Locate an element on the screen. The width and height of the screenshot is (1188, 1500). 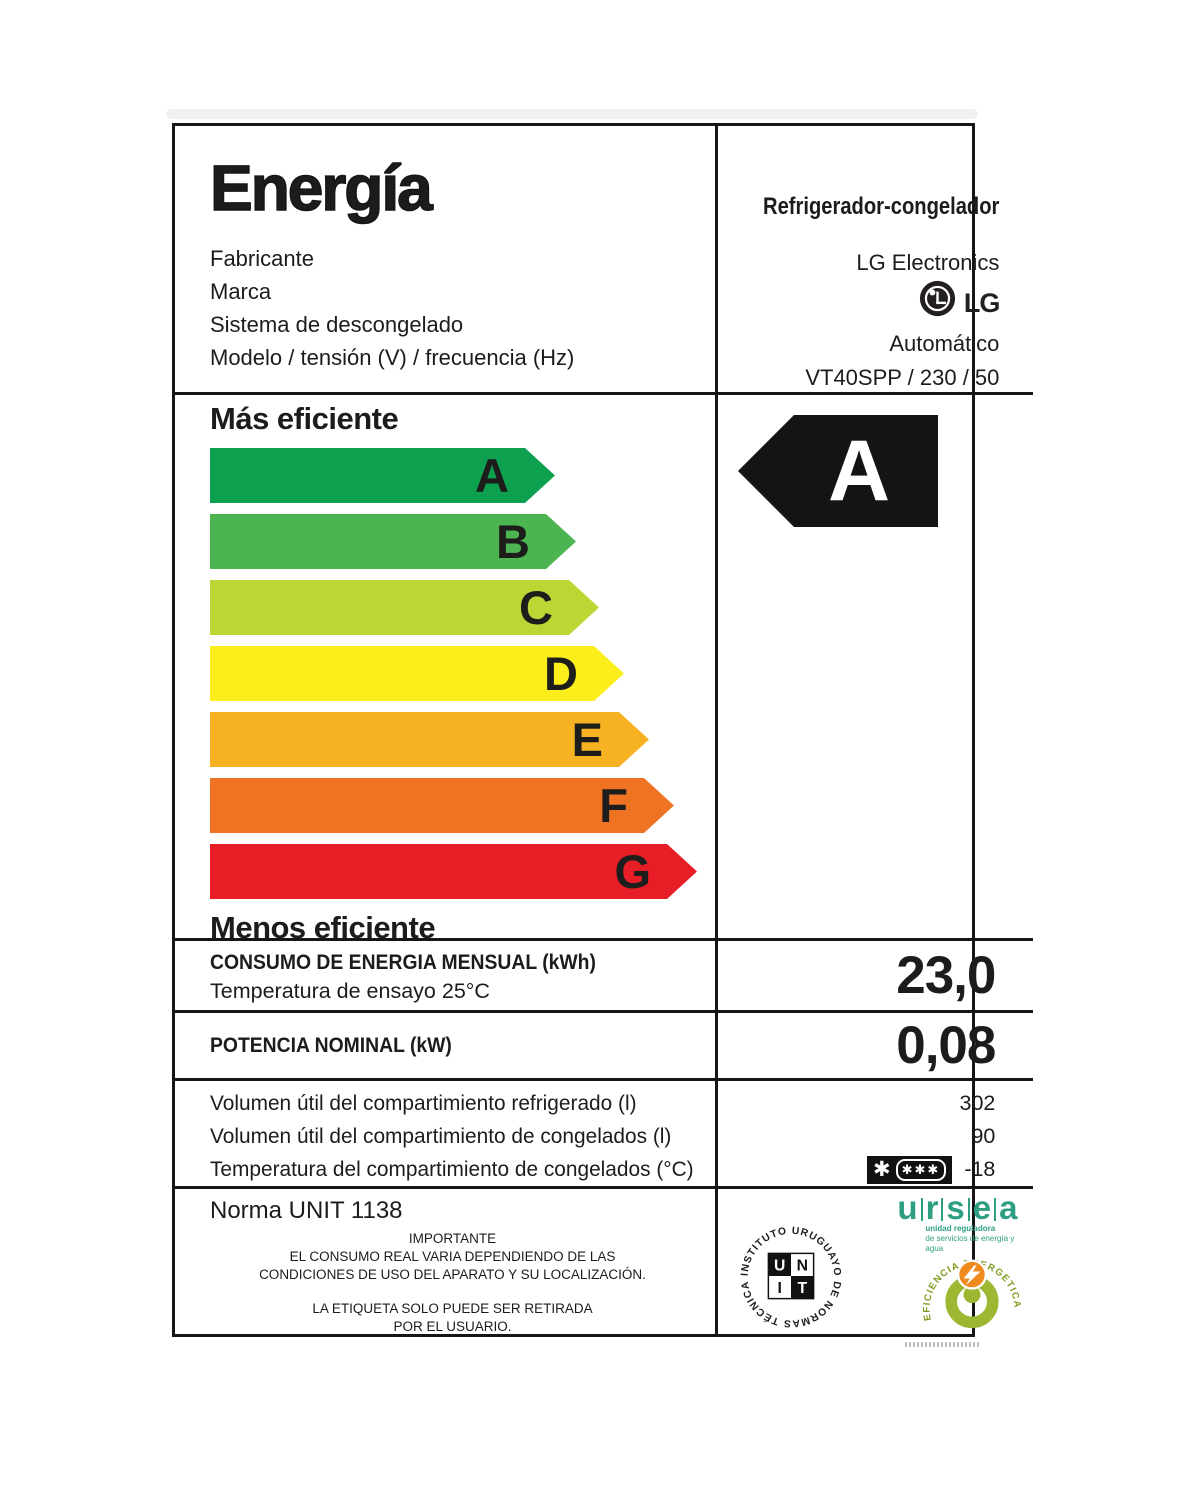
unit-letter-n: N is located at coordinates (802, 1266).